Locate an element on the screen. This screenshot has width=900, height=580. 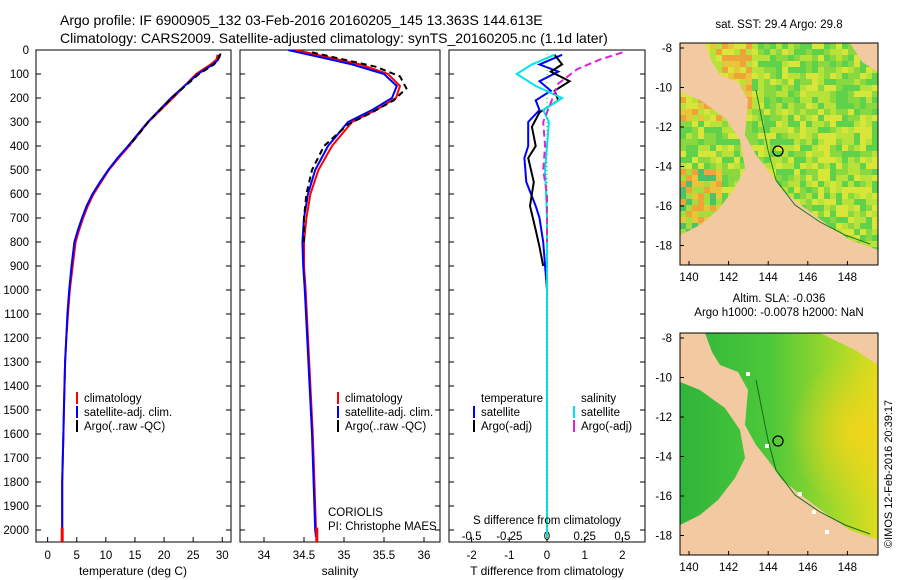
sst-map-axes: -8 -10 -12 -14 -16 -18 140 142 144 146 148 is located at coordinates (756, 163).